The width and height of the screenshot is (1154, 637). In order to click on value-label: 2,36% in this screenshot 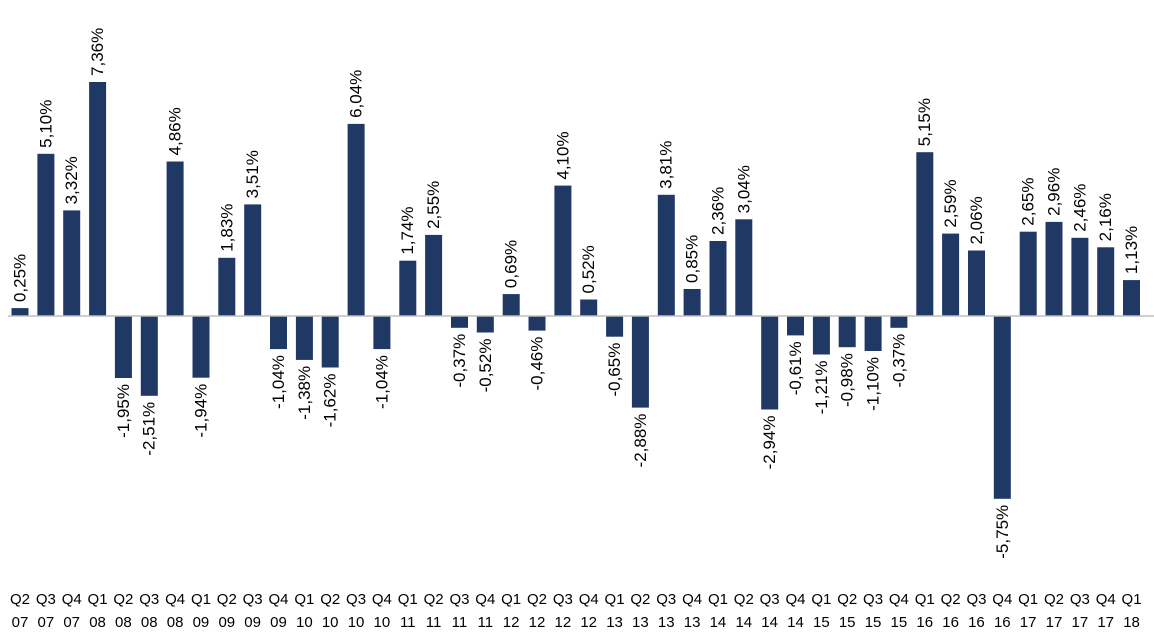, I will do `click(717, 211)`.